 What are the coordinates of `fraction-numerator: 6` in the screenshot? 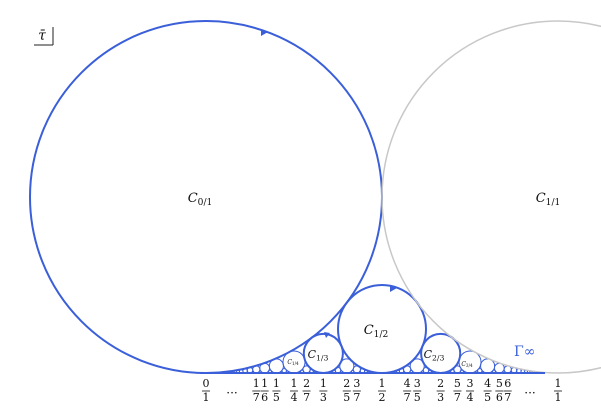 It's located at (507, 383).